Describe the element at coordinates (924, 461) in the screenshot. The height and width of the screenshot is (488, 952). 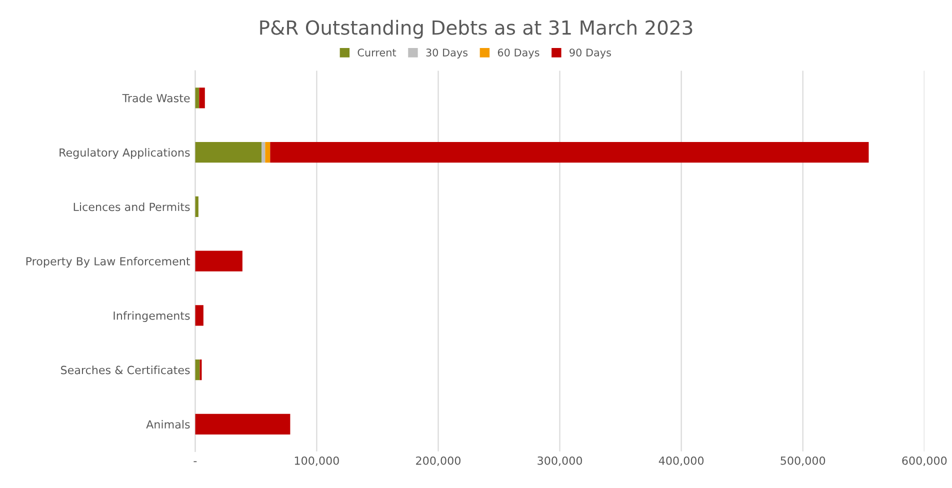
I see `x-tick-label: 600,000` at that location.